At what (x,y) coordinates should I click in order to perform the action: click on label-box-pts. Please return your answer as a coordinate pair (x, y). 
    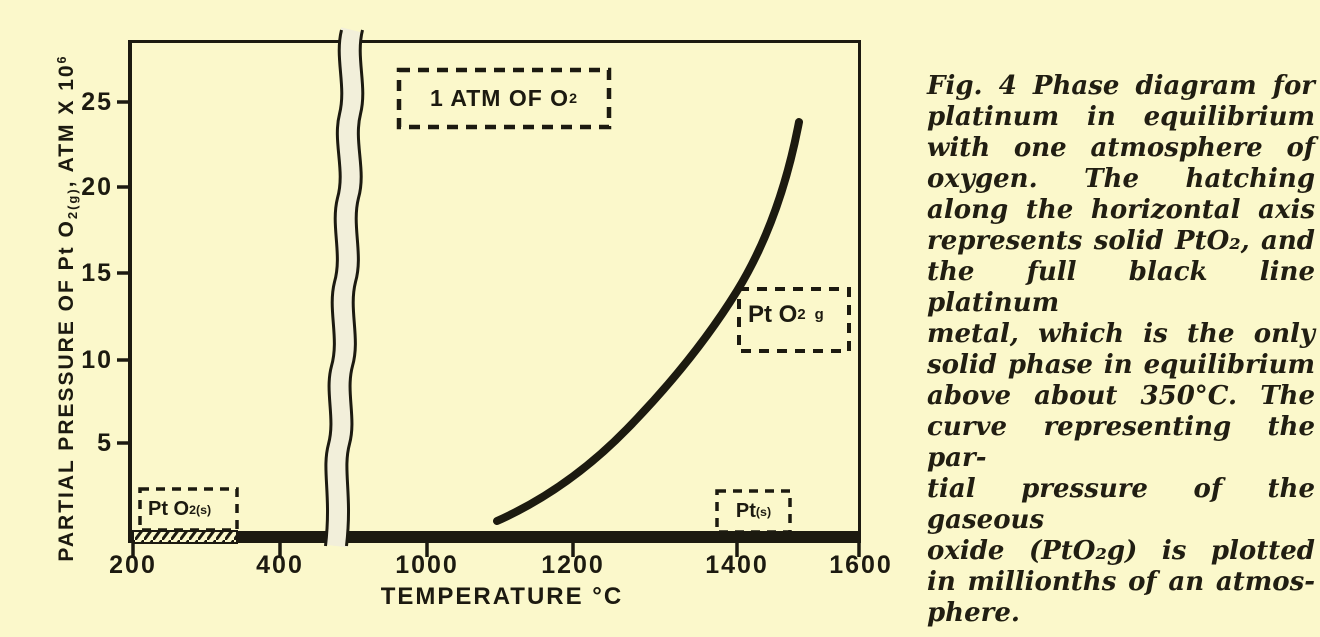
    Looking at the image, I should click on (753, 511).